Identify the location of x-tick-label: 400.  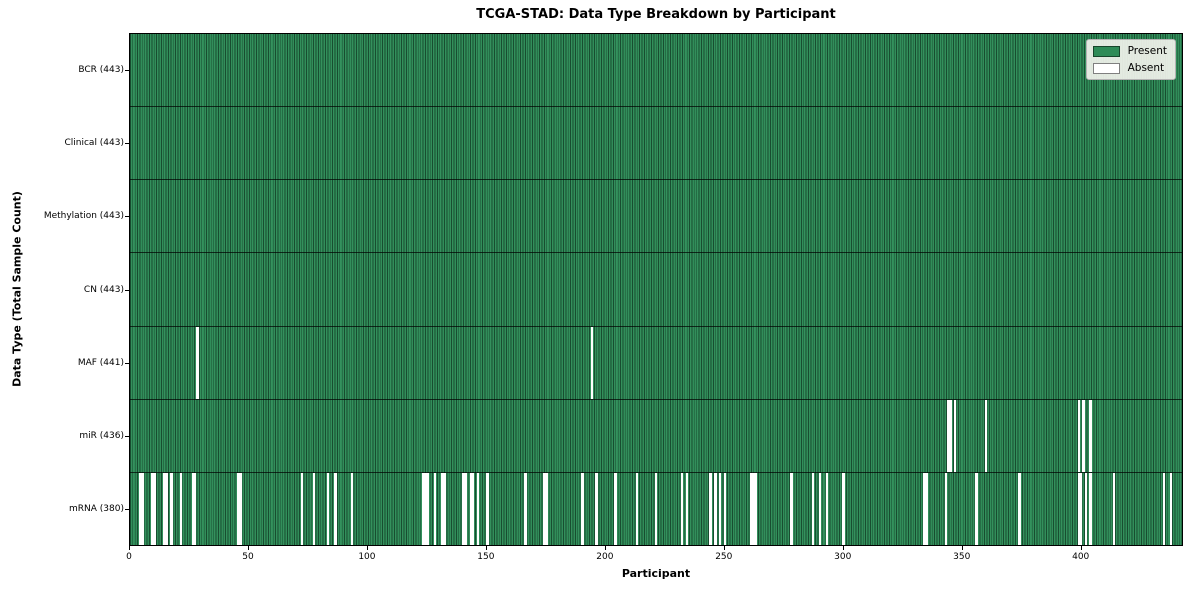
(1081, 557).